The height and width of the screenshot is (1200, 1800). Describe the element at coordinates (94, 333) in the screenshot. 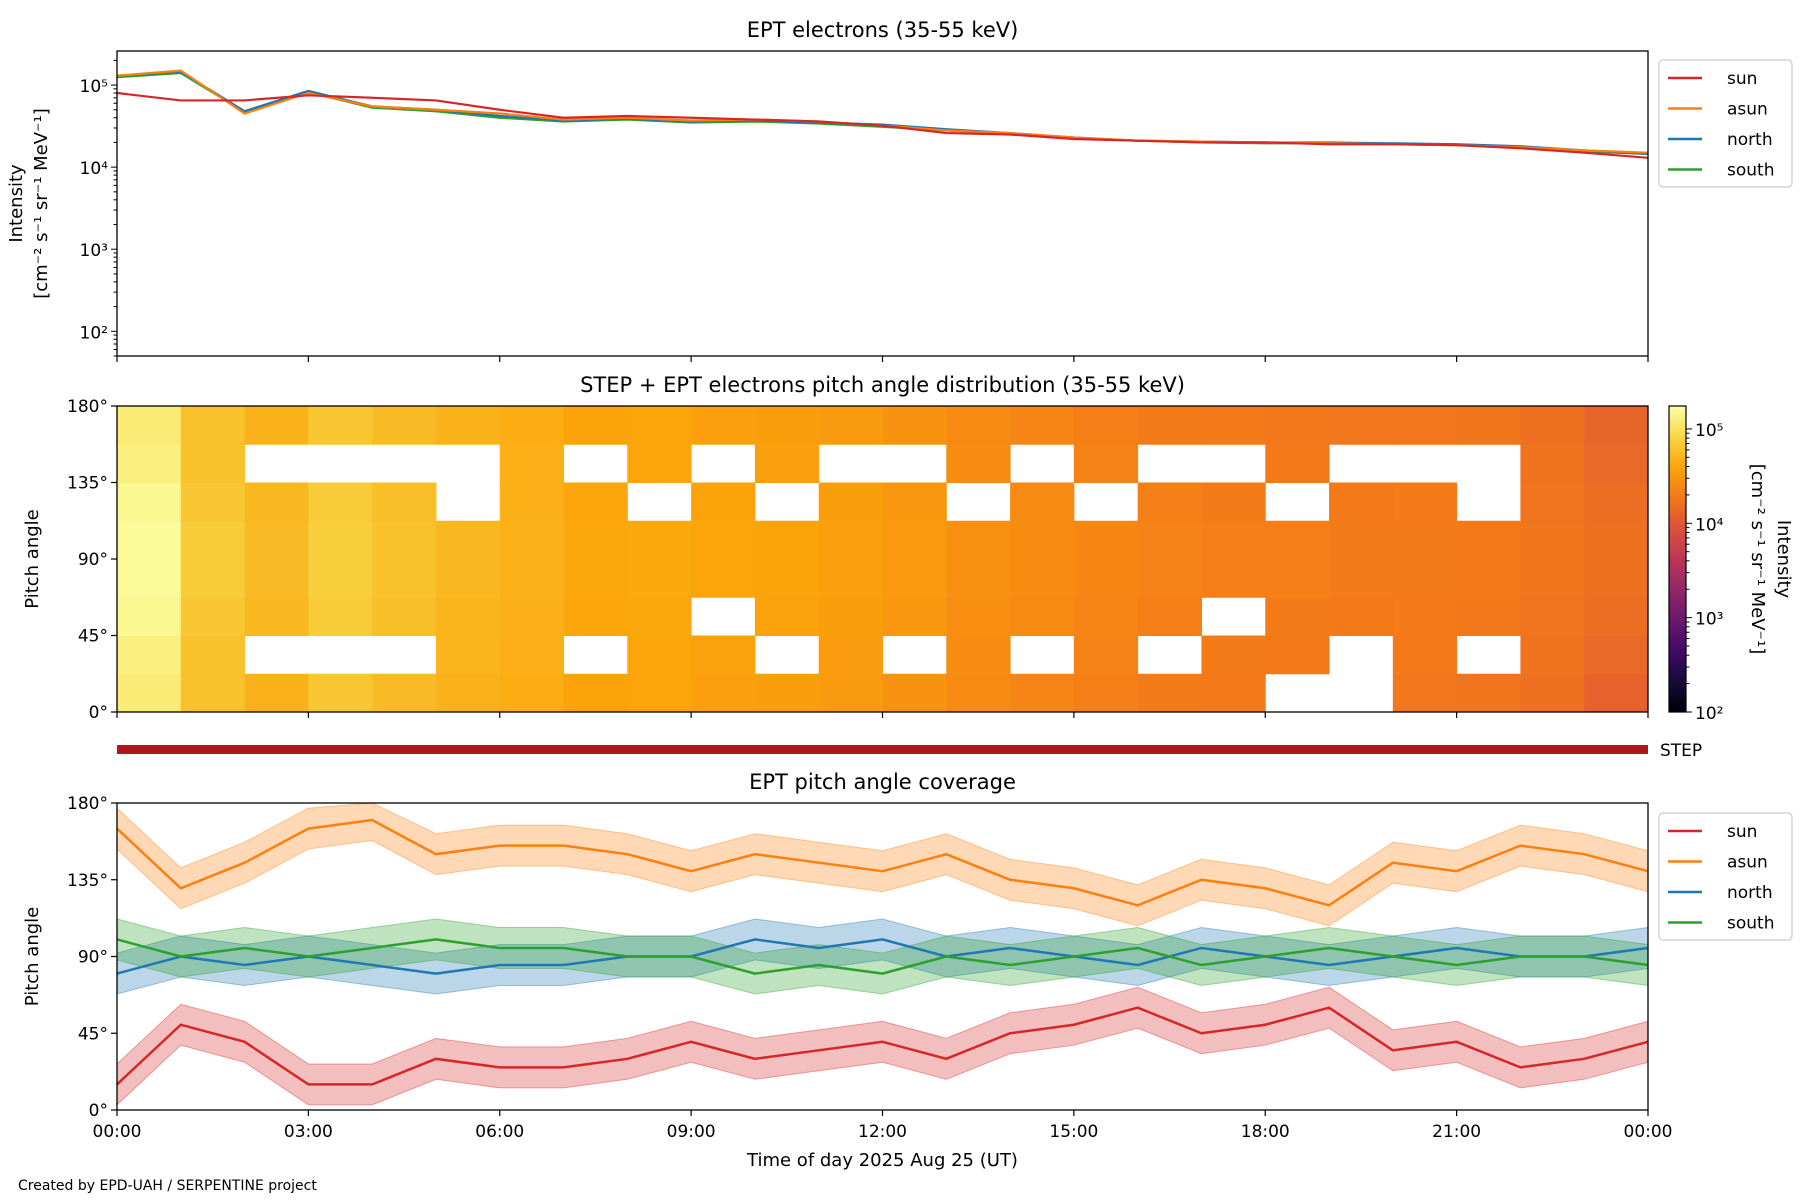

I see `y-tick-label: 10²` at that location.